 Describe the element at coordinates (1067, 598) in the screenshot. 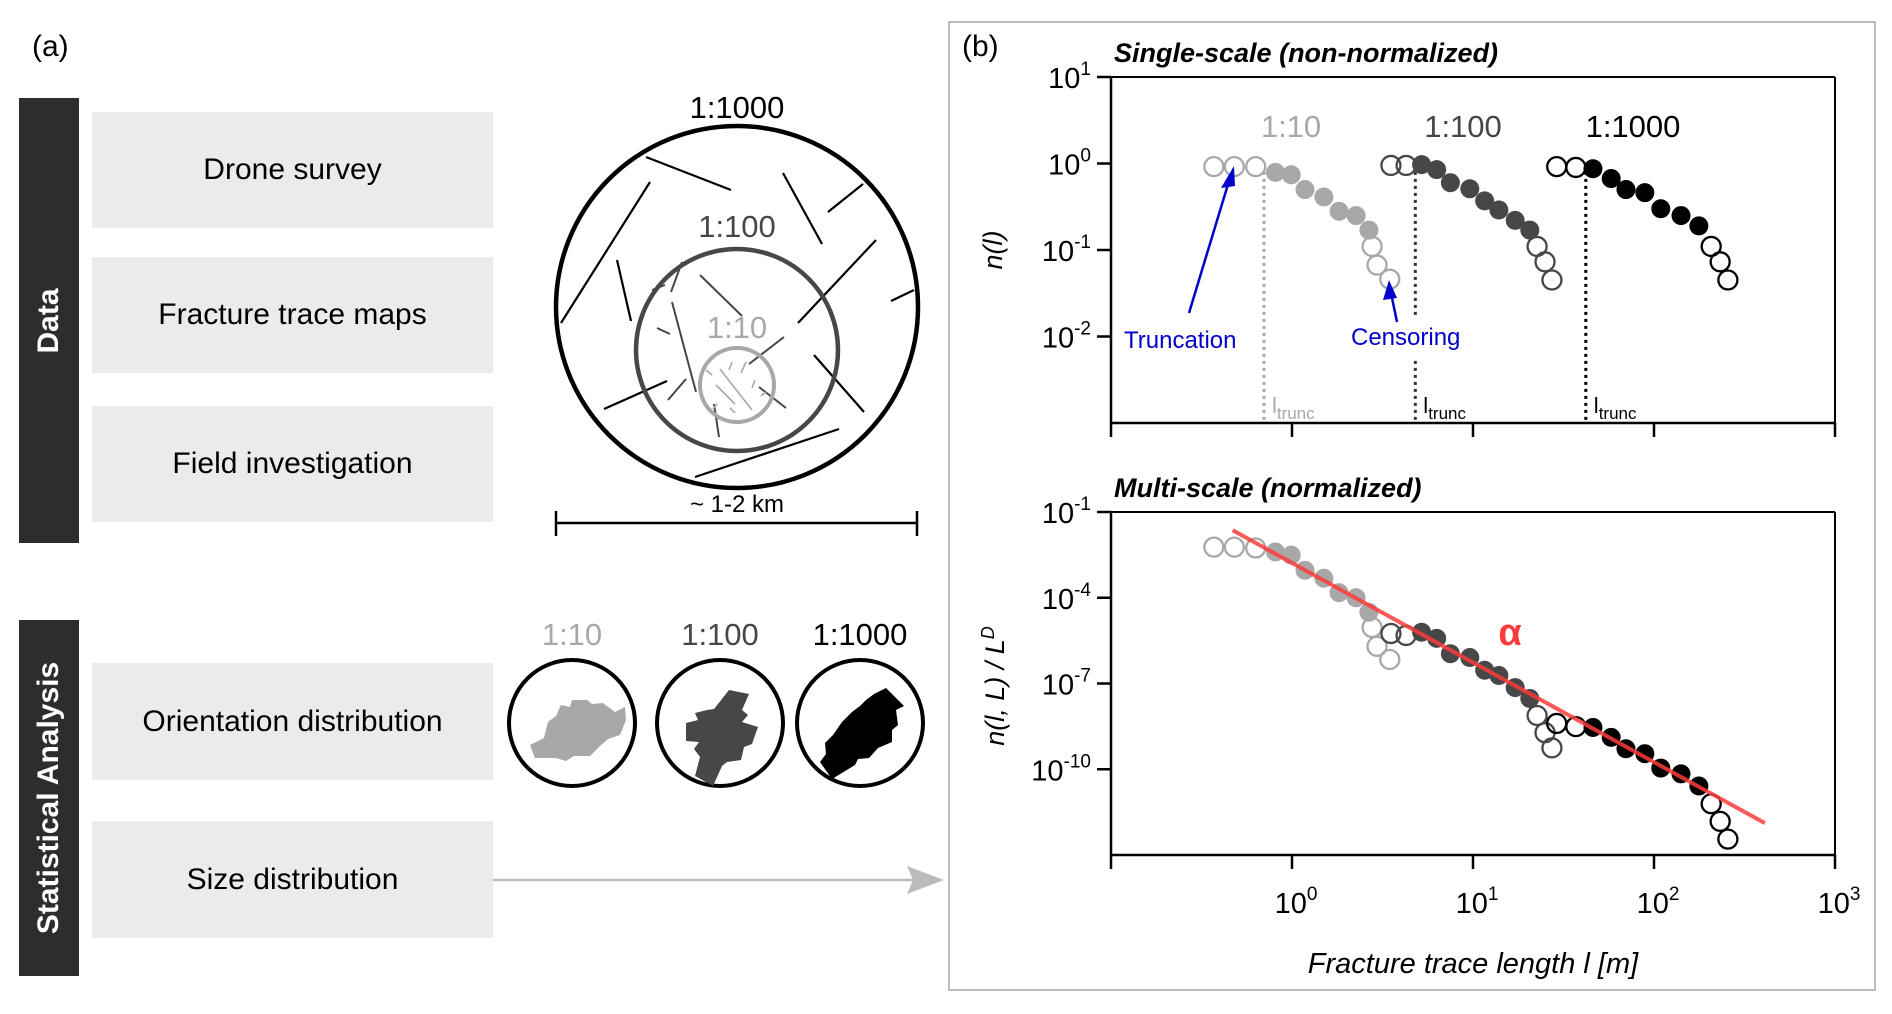

I see `bottom-ytick-label-1: 10⁻⁴` at that location.